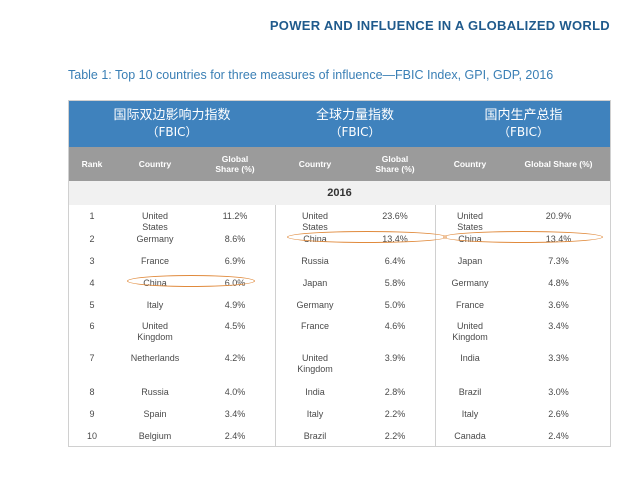 Image resolution: width=640 pixels, height=480 pixels. What do you see at coordinates (92, 392) in the screenshot?
I see `rank-cell: 8` at bounding box center [92, 392].